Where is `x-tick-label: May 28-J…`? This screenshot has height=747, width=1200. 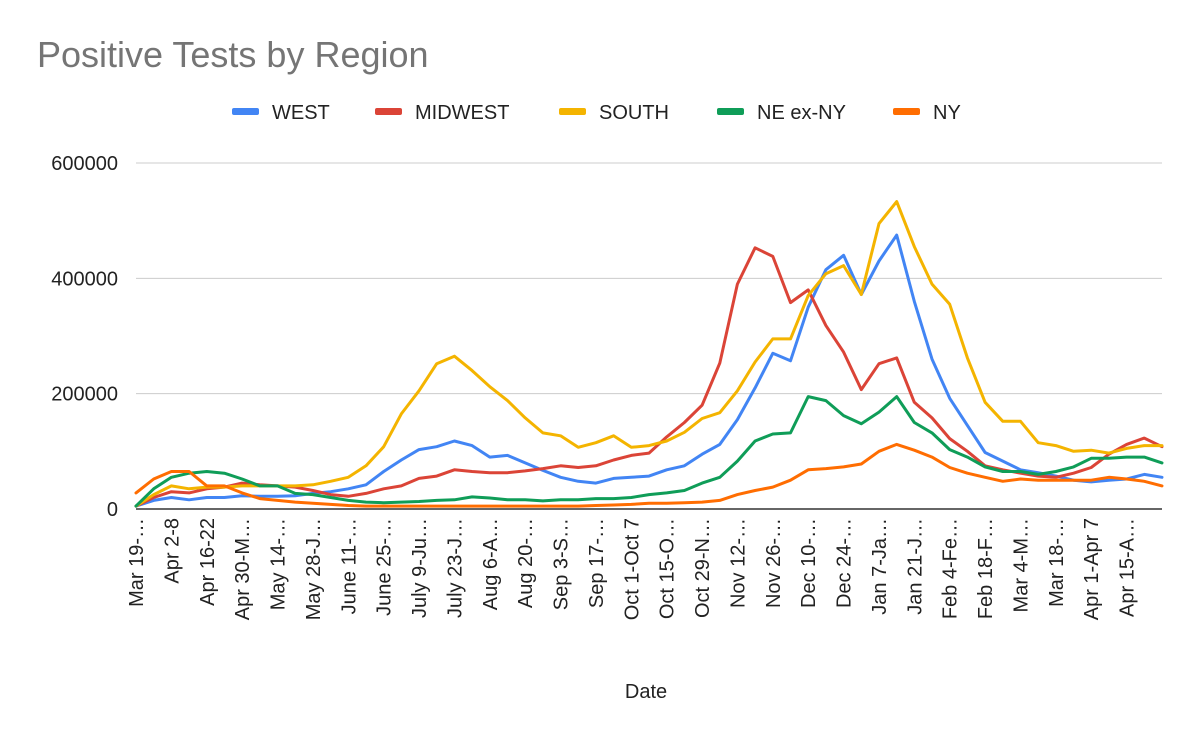
x-tick-label: May 28-J… is located at coordinates (314, 569).